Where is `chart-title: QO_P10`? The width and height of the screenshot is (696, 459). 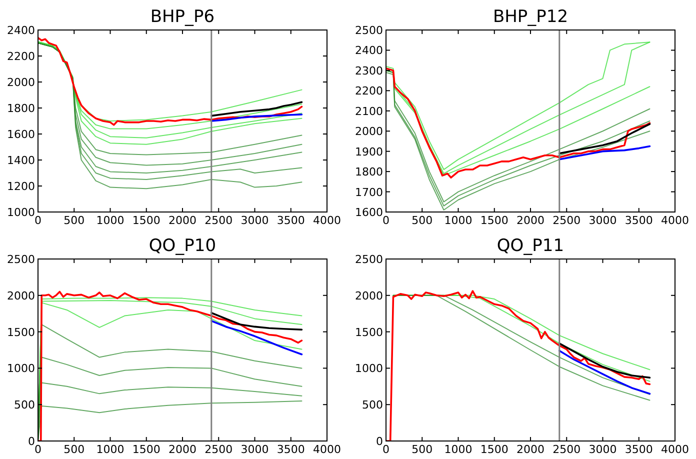 chart-title: QO_P10 is located at coordinates (182, 246).